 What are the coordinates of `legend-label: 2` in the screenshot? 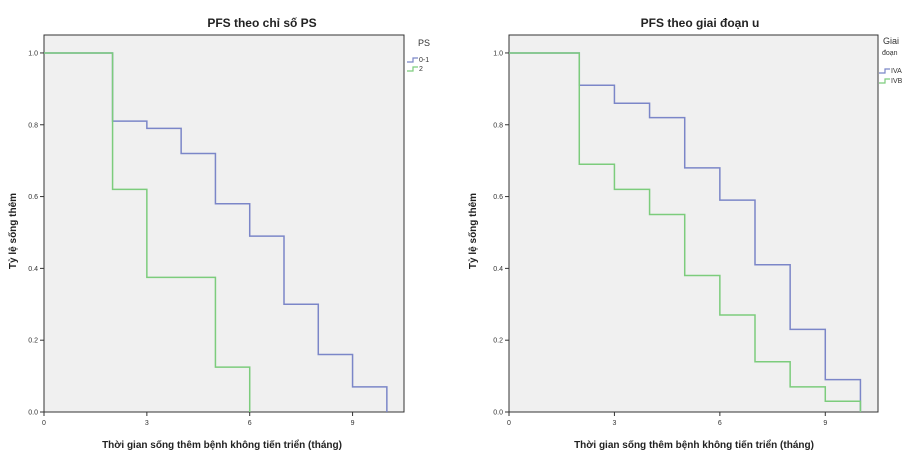 It's located at (421, 69).